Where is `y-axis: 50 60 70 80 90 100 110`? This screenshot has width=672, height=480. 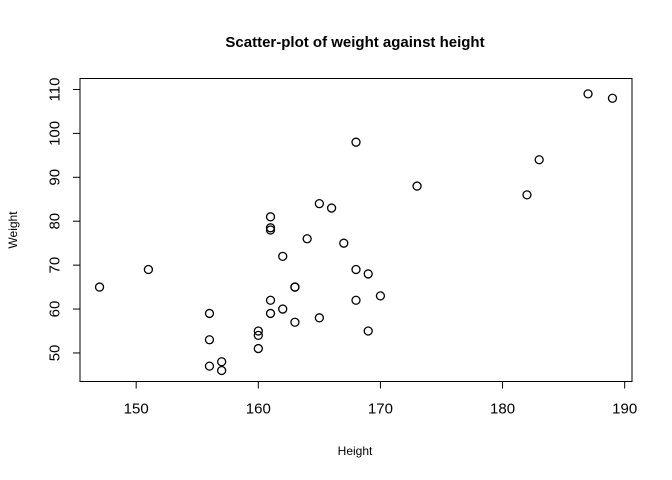
y-axis: 50 60 70 80 90 100 110 is located at coordinates (64, 220).